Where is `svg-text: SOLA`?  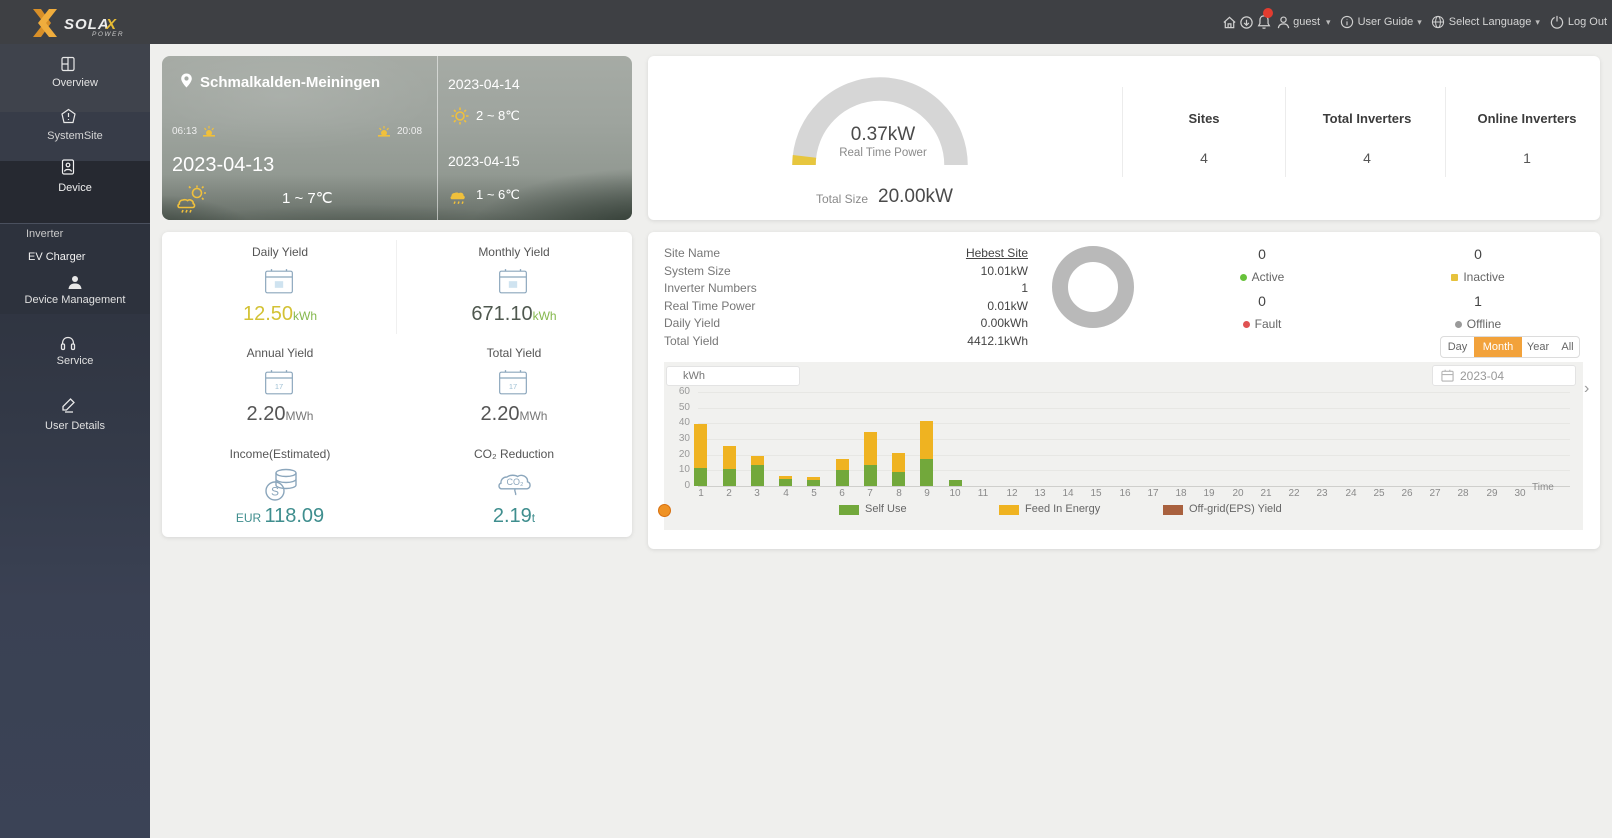 svg-text: SOLA is located at coordinates (87, 24).